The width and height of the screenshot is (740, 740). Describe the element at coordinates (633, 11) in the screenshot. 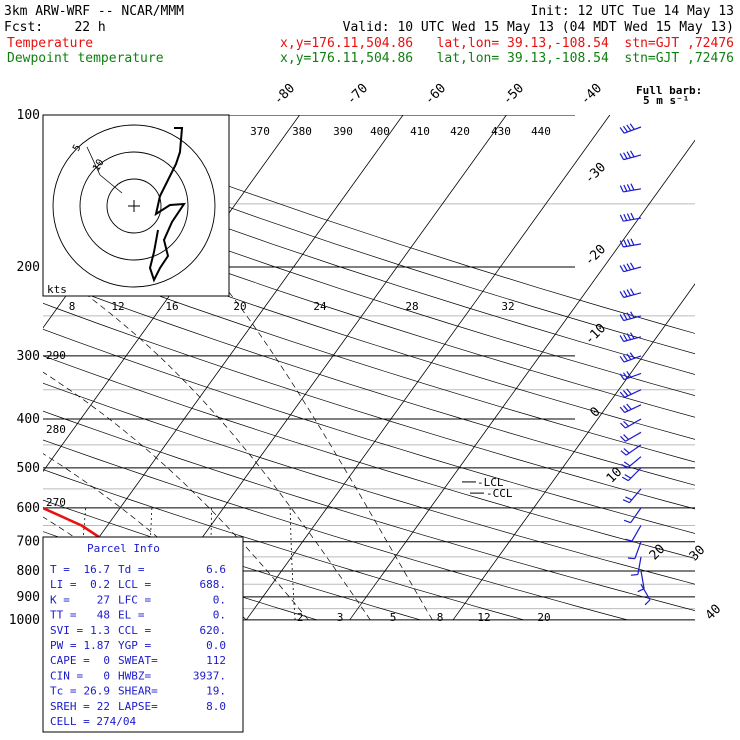

I see `init-time: Init: 12 UTC Tue 14 May 13` at that location.